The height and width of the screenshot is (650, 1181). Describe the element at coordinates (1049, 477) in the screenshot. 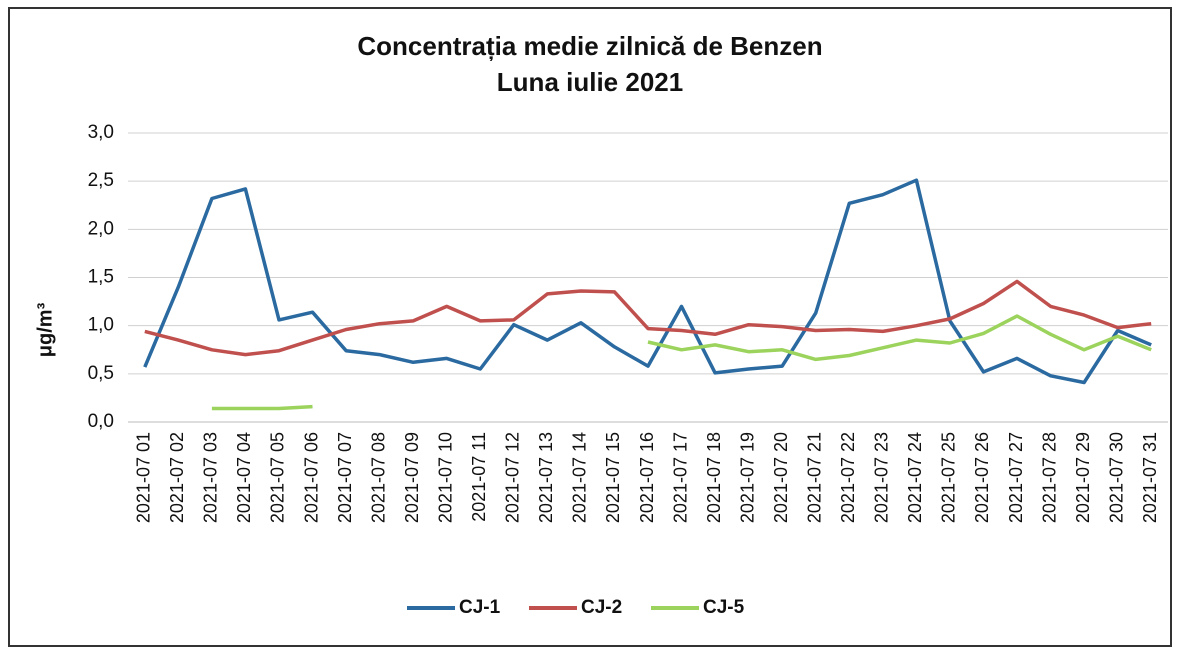

I see `x-tick-label: 2021-07 28` at that location.